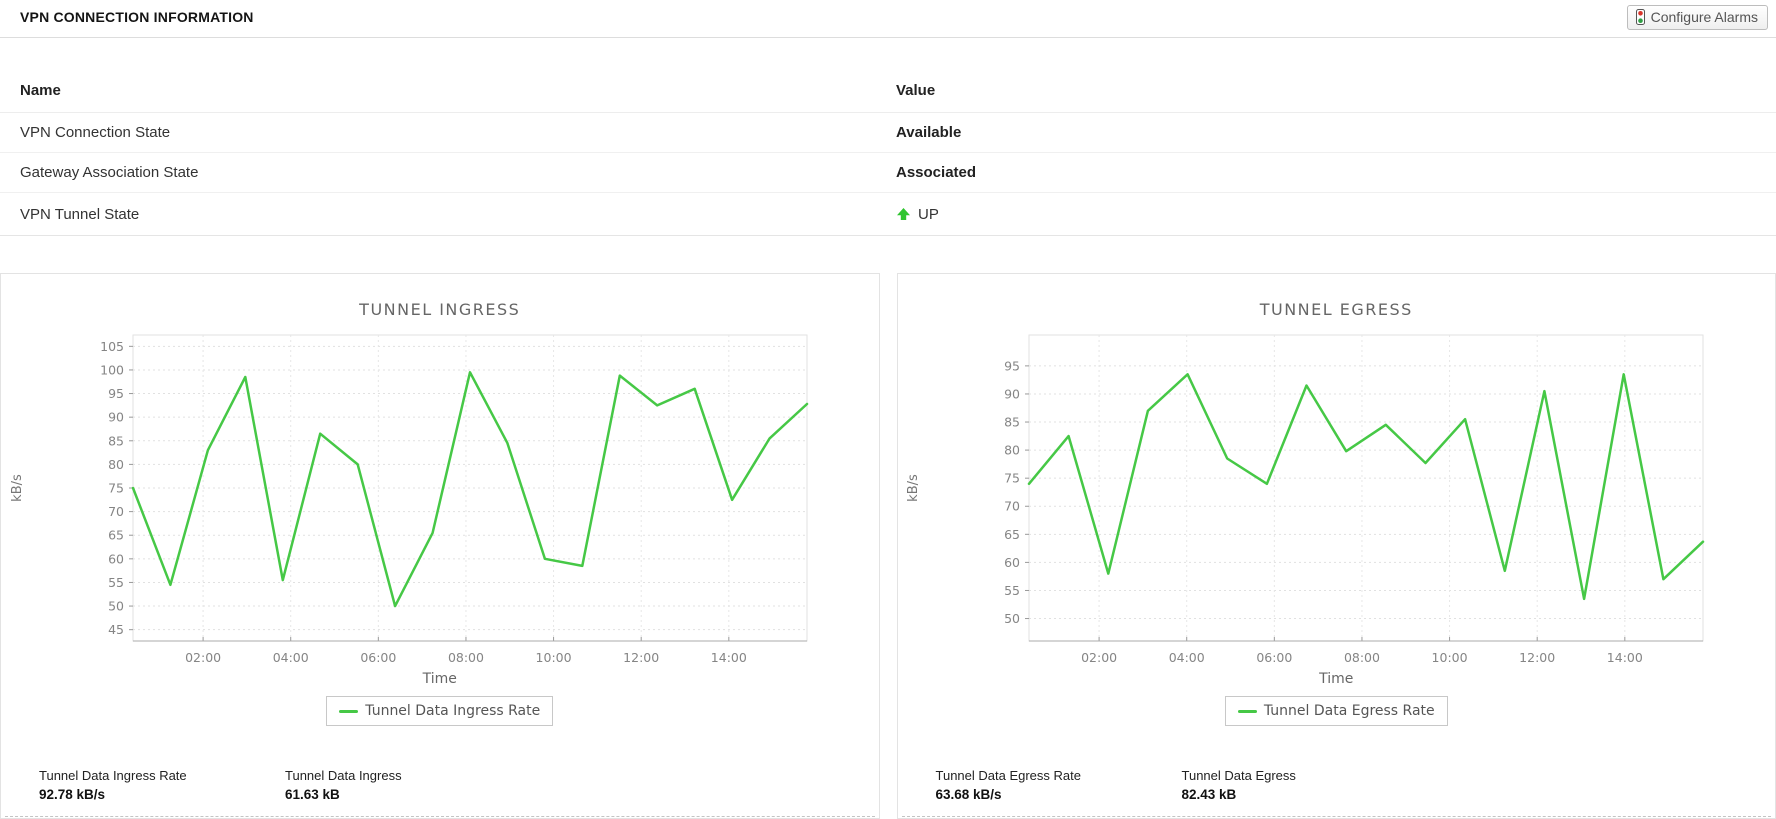 This screenshot has height=819, width=1776. I want to click on table-row: VPN Tunnel State UP, so click(888, 214).